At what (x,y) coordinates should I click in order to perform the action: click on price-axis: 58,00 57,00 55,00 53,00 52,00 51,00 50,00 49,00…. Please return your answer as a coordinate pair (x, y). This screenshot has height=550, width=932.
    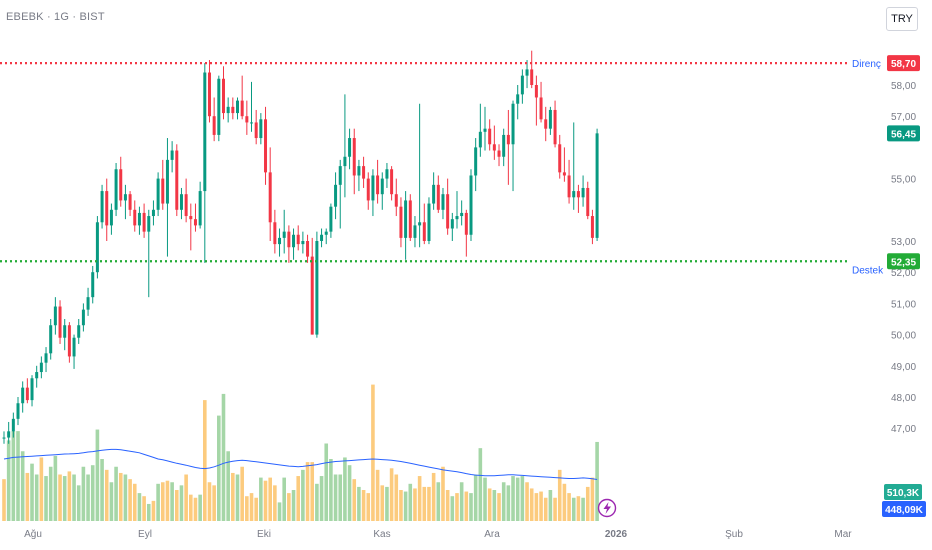
    Looking at the image, I should click on (903, 258).